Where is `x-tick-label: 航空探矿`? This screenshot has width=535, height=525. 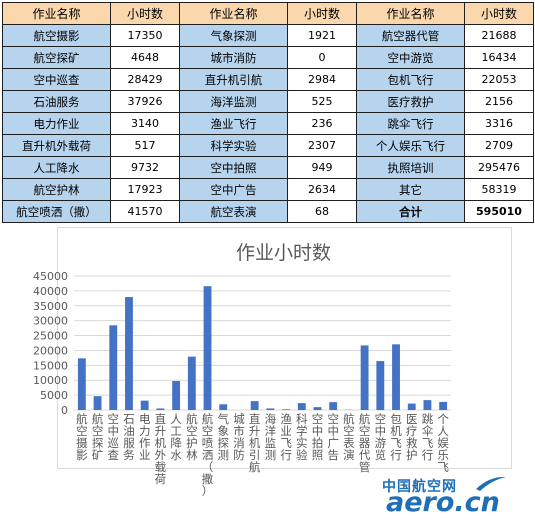 x-tick-label: 航空探矿 is located at coordinates (98, 437).